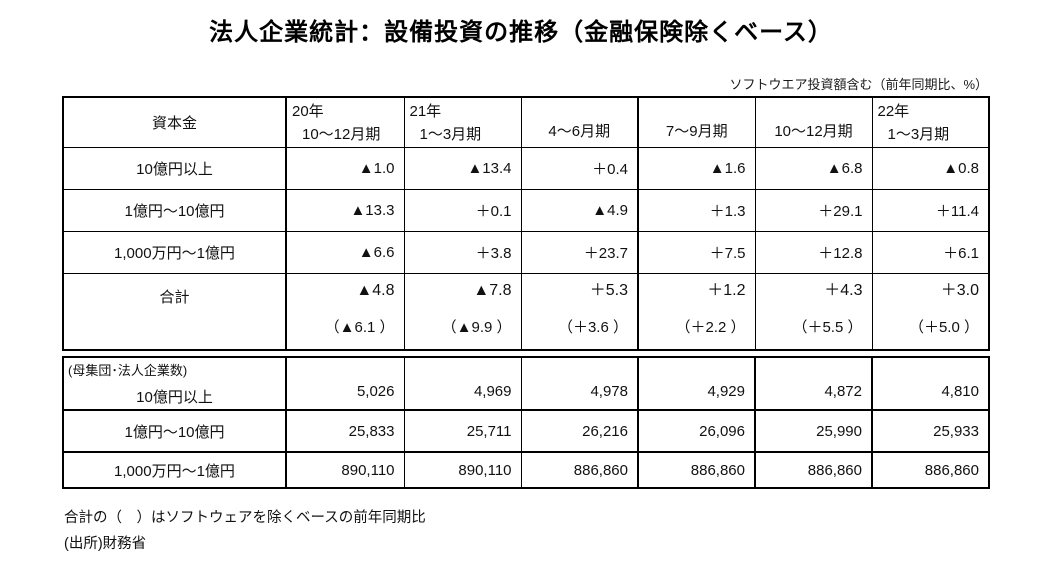 The width and height of the screenshot is (1042, 563). What do you see at coordinates (174, 383) in the screenshot?
I see `population-label-cell: (母集団･法人企業数) 10億円以上` at bounding box center [174, 383].